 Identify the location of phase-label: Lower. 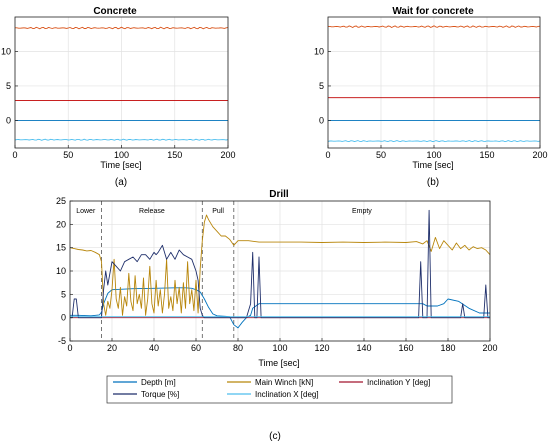
(86, 211).